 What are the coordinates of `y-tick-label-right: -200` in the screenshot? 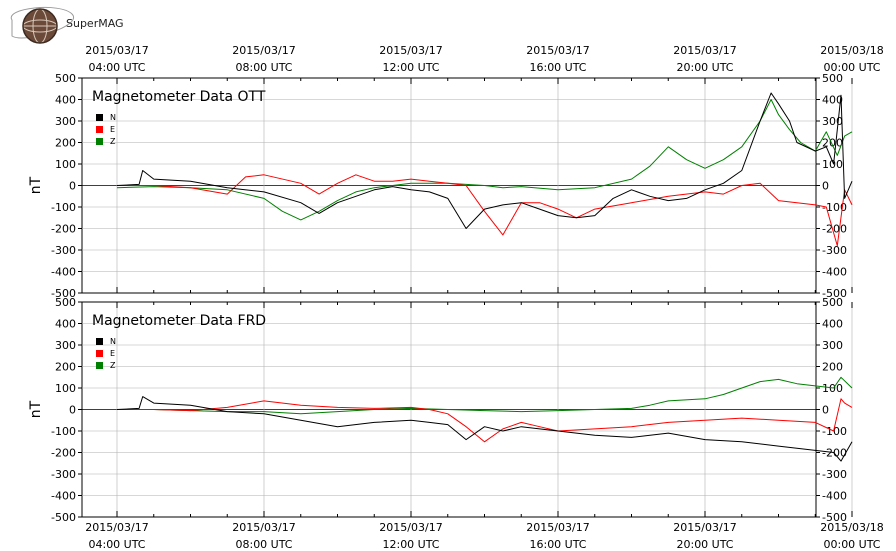 It's located at (834, 229).